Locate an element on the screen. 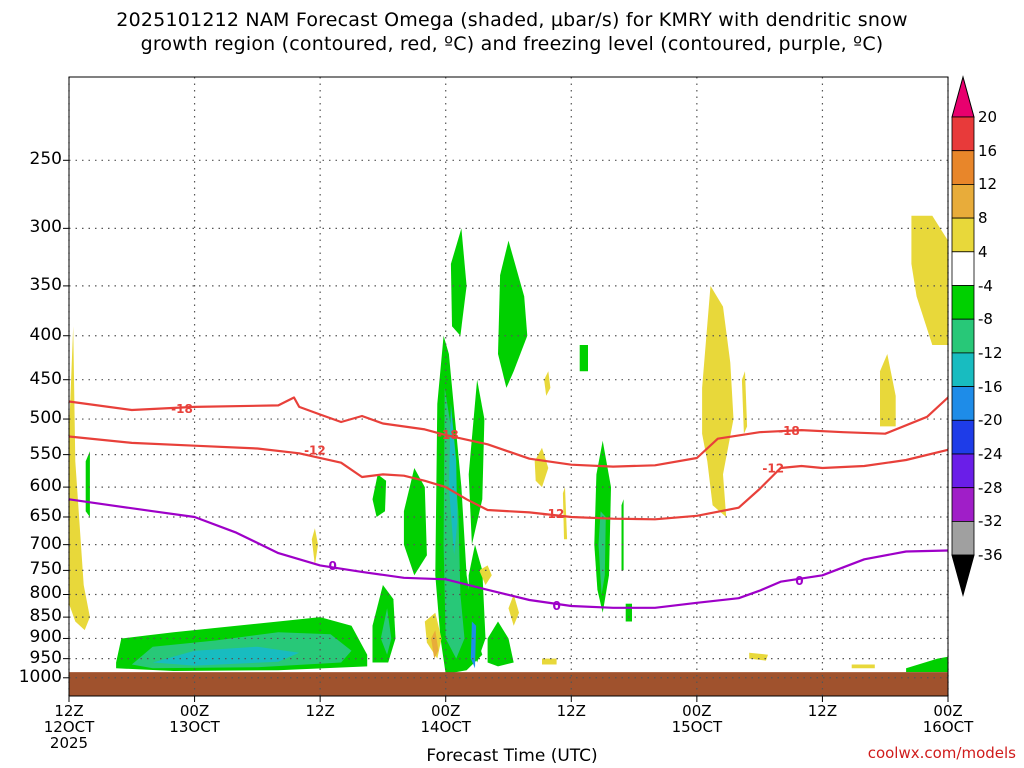 The width and height of the screenshot is (1024, 768). x-tick-label: 00Z 13OCT is located at coordinates (194, 719).